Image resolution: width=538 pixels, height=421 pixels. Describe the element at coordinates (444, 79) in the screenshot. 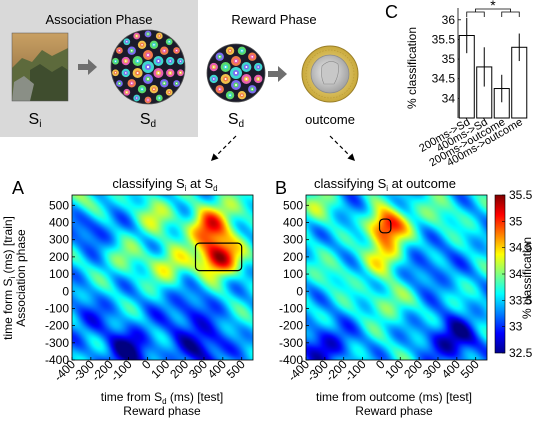

I see `panel-c-ytick-label: 34.5` at that location.